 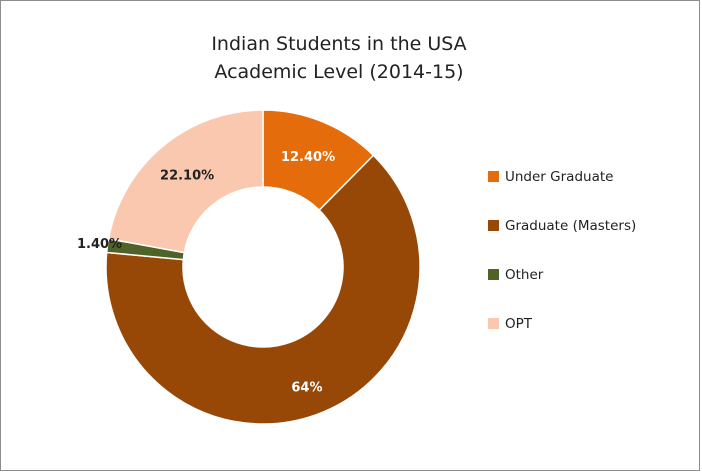 I want to click on legend-swatch-under-graduate, so click(x=493, y=176).